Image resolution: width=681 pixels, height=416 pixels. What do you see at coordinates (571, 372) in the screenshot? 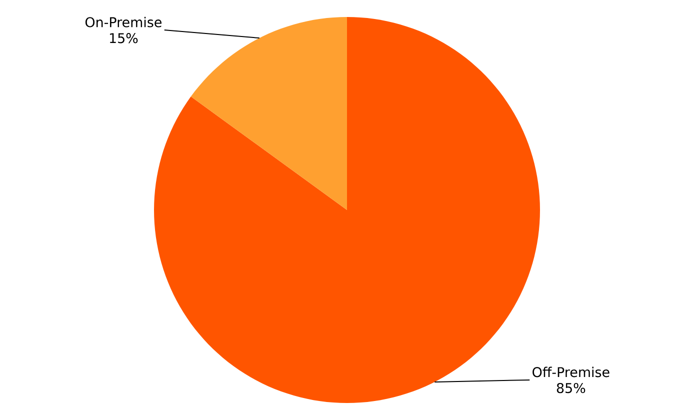
I see `slice-label: Off-Premise` at bounding box center [571, 372].